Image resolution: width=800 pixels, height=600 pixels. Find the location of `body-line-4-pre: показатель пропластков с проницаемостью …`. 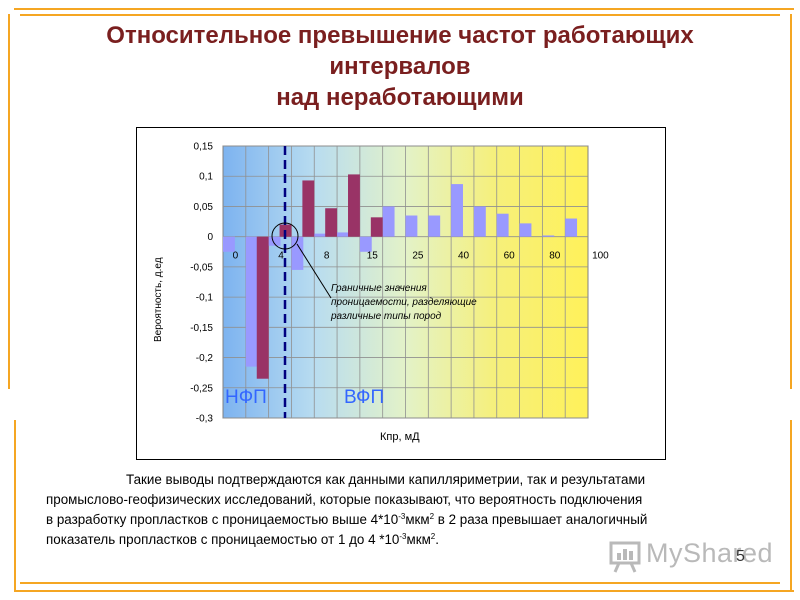

body-line-4-pre: показатель пропластков с проницаемостью … is located at coordinates (223, 539).